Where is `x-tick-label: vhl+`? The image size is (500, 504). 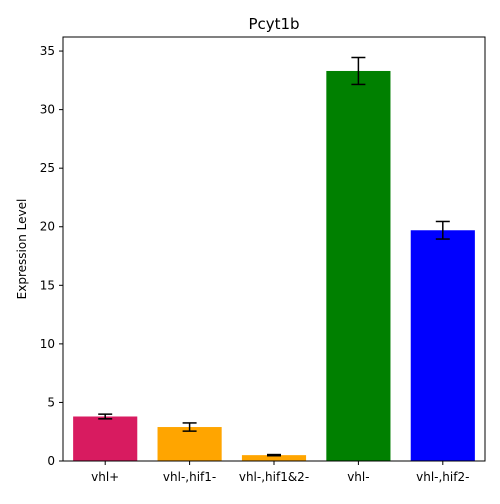 x-tick-label: vhl+ is located at coordinates (105, 477).